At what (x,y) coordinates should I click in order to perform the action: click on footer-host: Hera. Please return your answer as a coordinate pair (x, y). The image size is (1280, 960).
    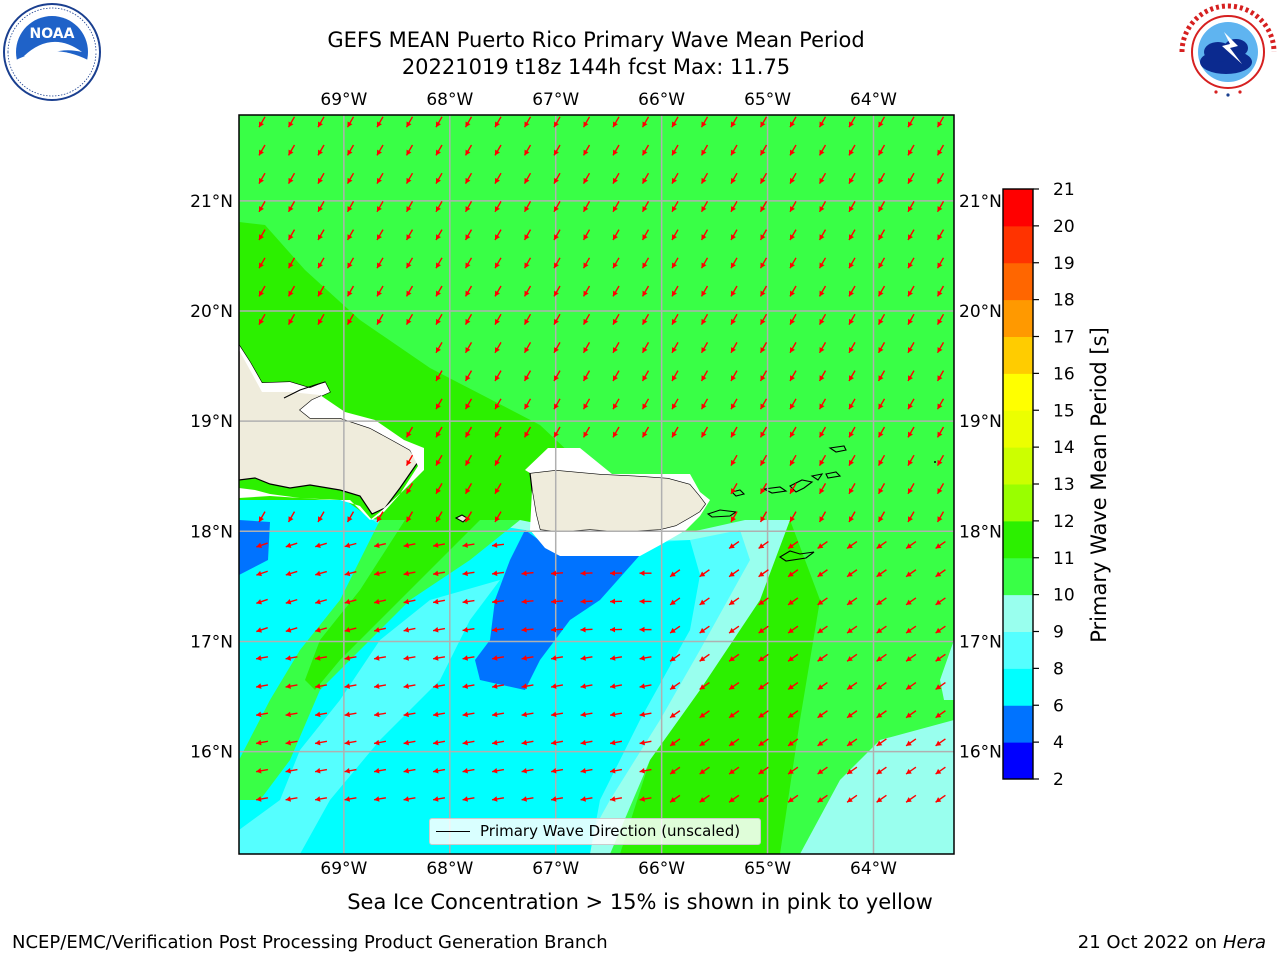
    Looking at the image, I should click on (1244, 942).